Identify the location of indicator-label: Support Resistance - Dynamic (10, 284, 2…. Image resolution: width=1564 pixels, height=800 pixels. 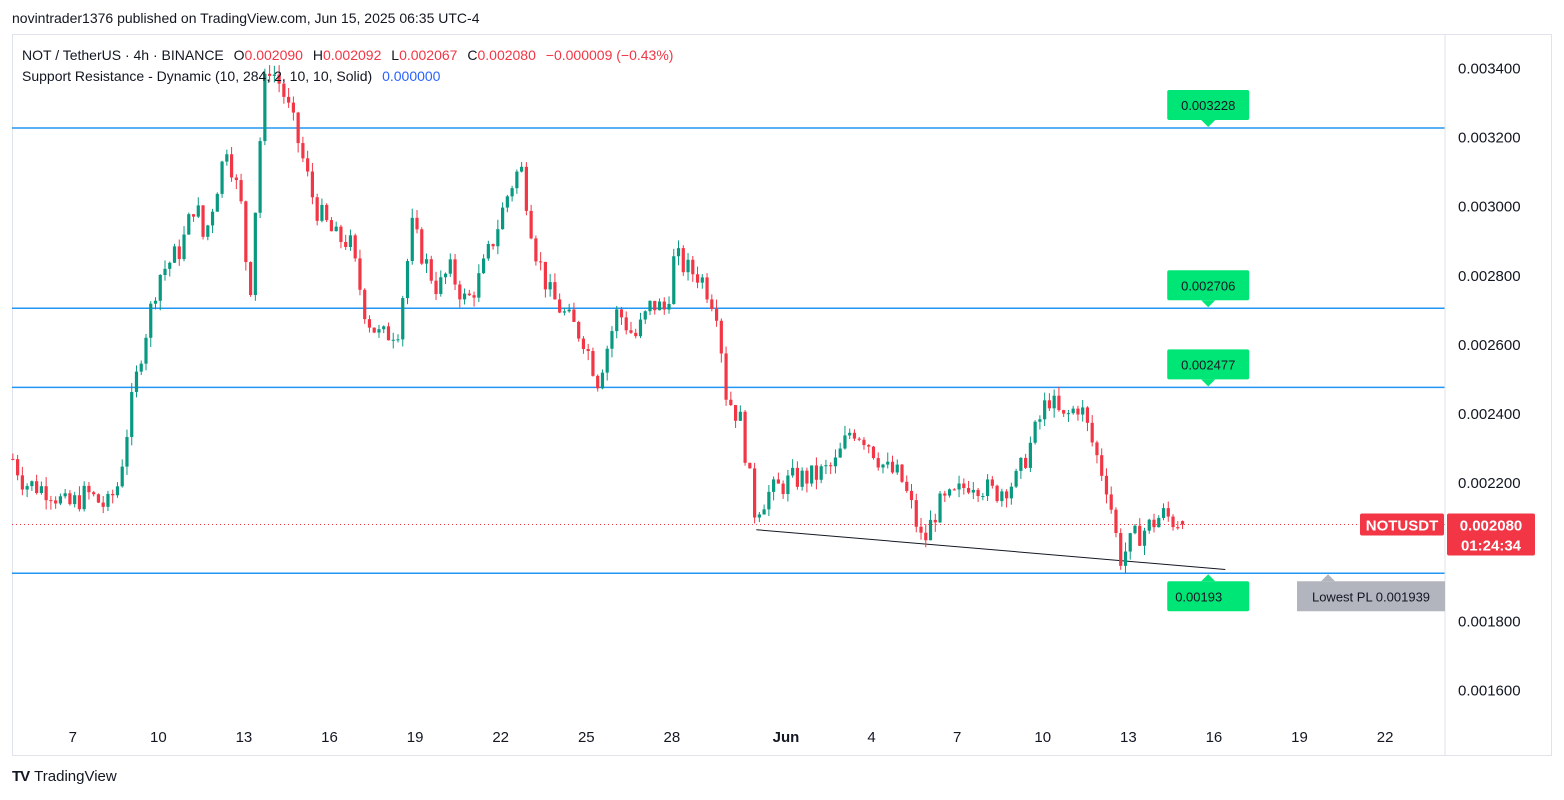
(197, 76).